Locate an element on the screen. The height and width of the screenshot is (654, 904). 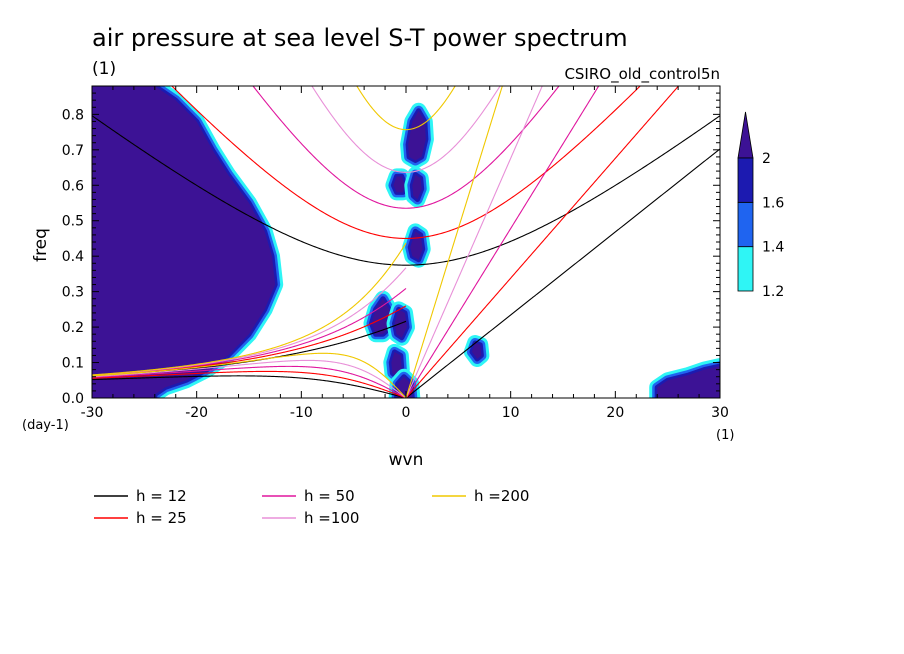
y-axis-title: freq is located at coordinates (41, 245).